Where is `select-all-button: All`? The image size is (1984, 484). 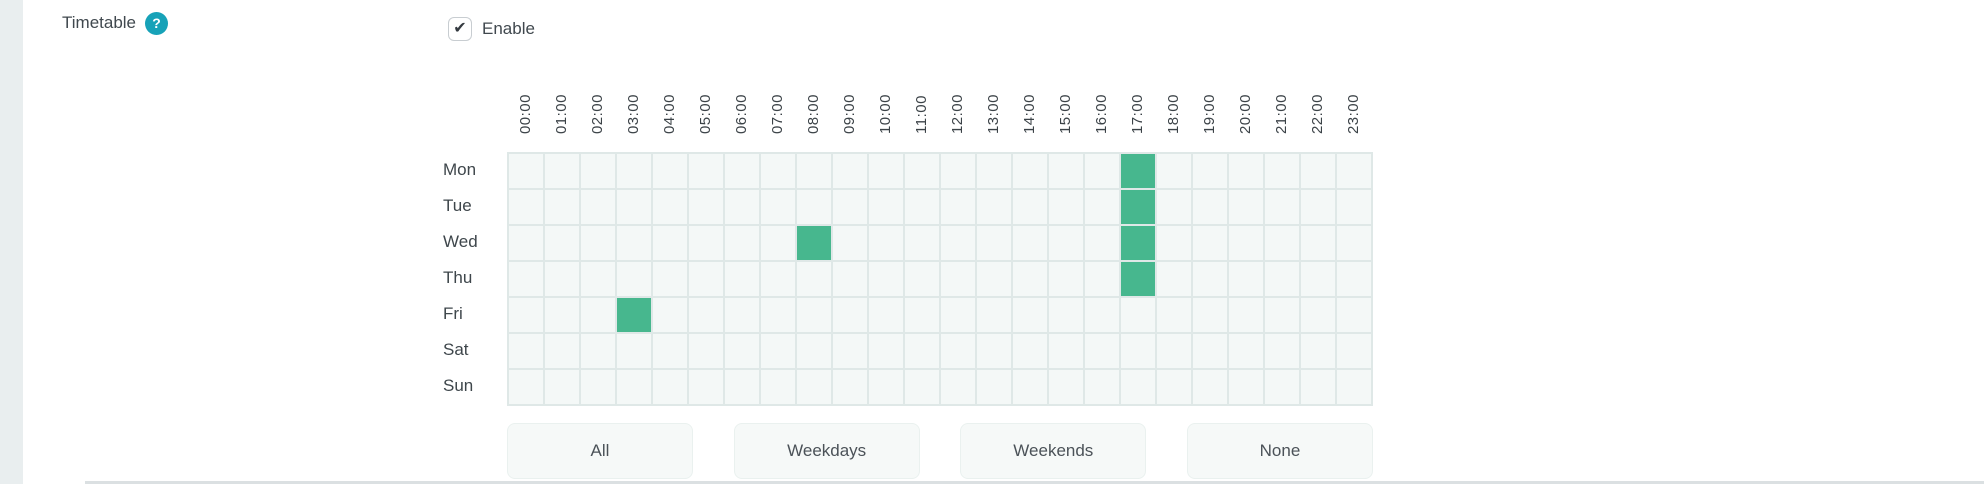
select-all-button: All is located at coordinates (600, 451).